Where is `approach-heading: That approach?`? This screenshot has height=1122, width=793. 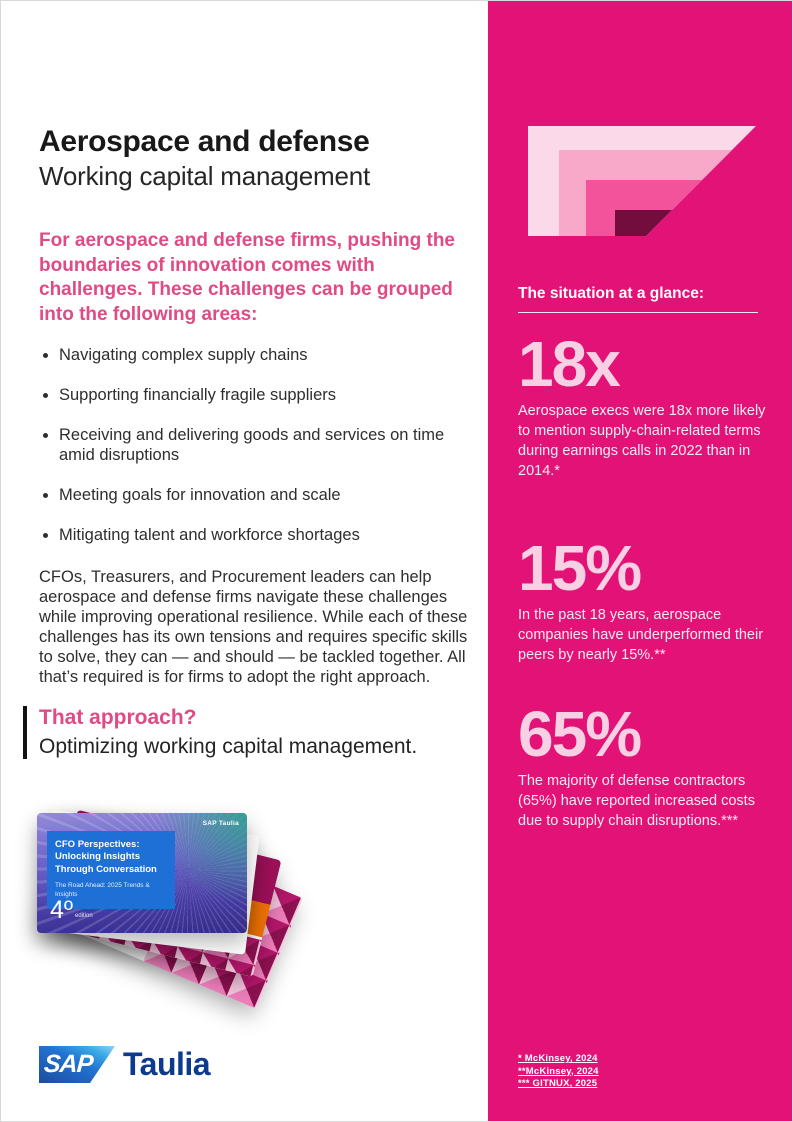
approach-heading: That approach? is located at coordinates (118, 717).